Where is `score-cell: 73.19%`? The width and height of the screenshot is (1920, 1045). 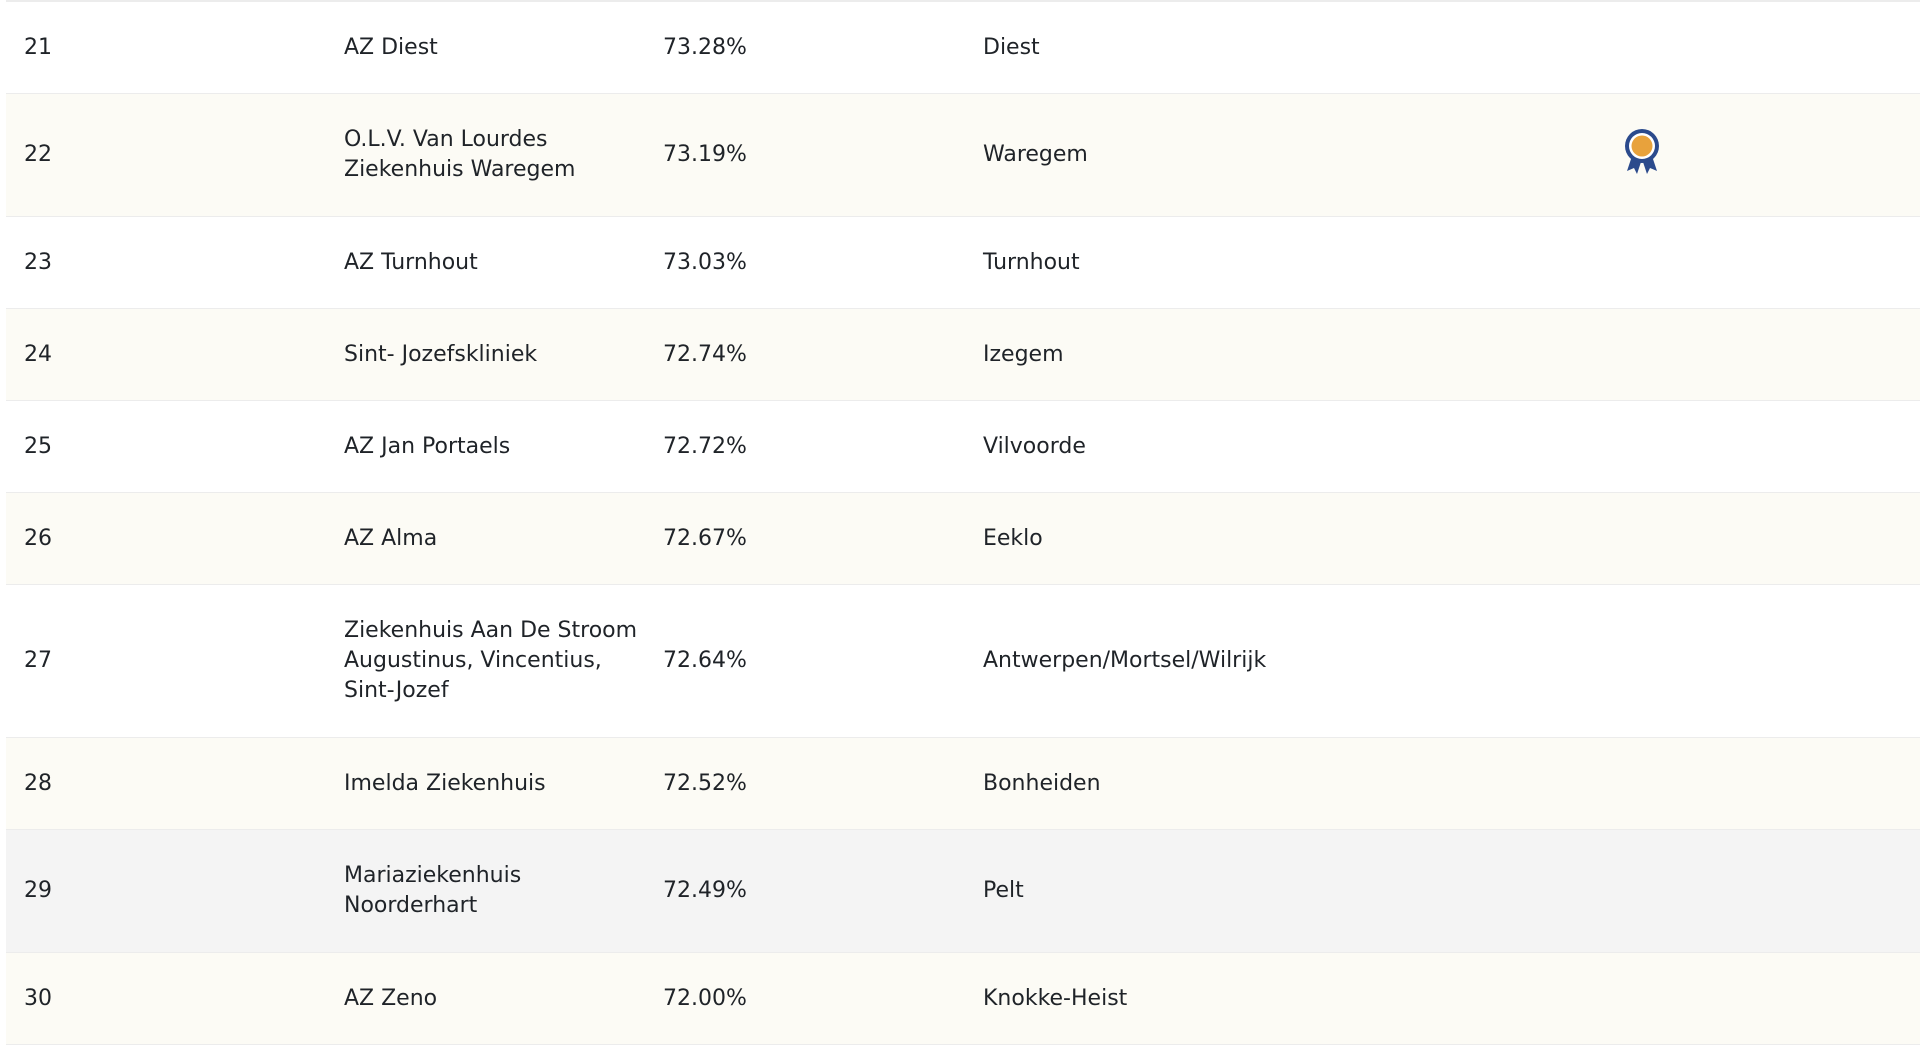 score-cell: 73.19% is located at coordinates (705, 154).